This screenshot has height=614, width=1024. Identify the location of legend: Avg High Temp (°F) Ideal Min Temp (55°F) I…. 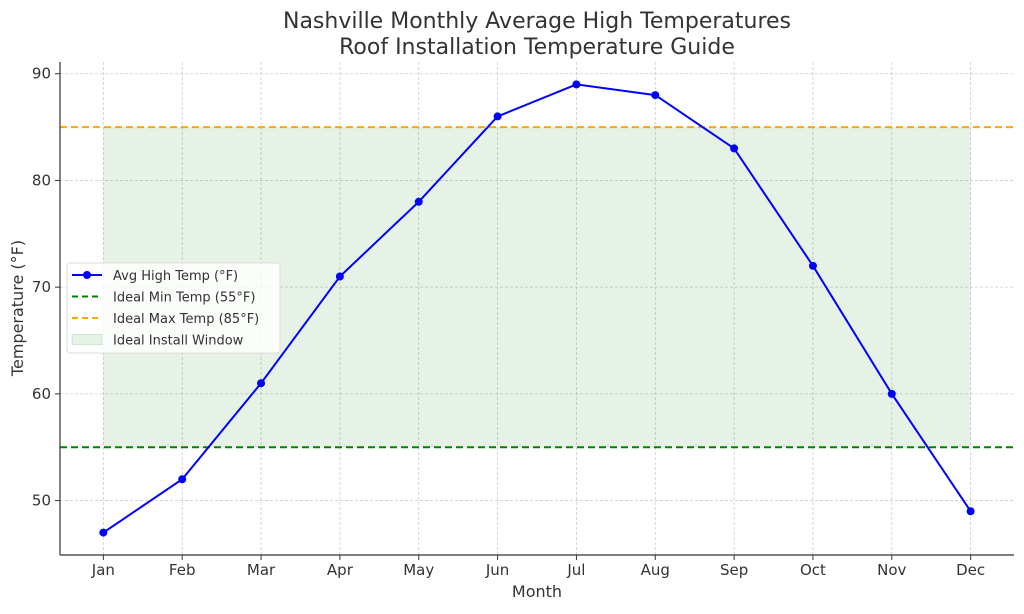
(173, 308).